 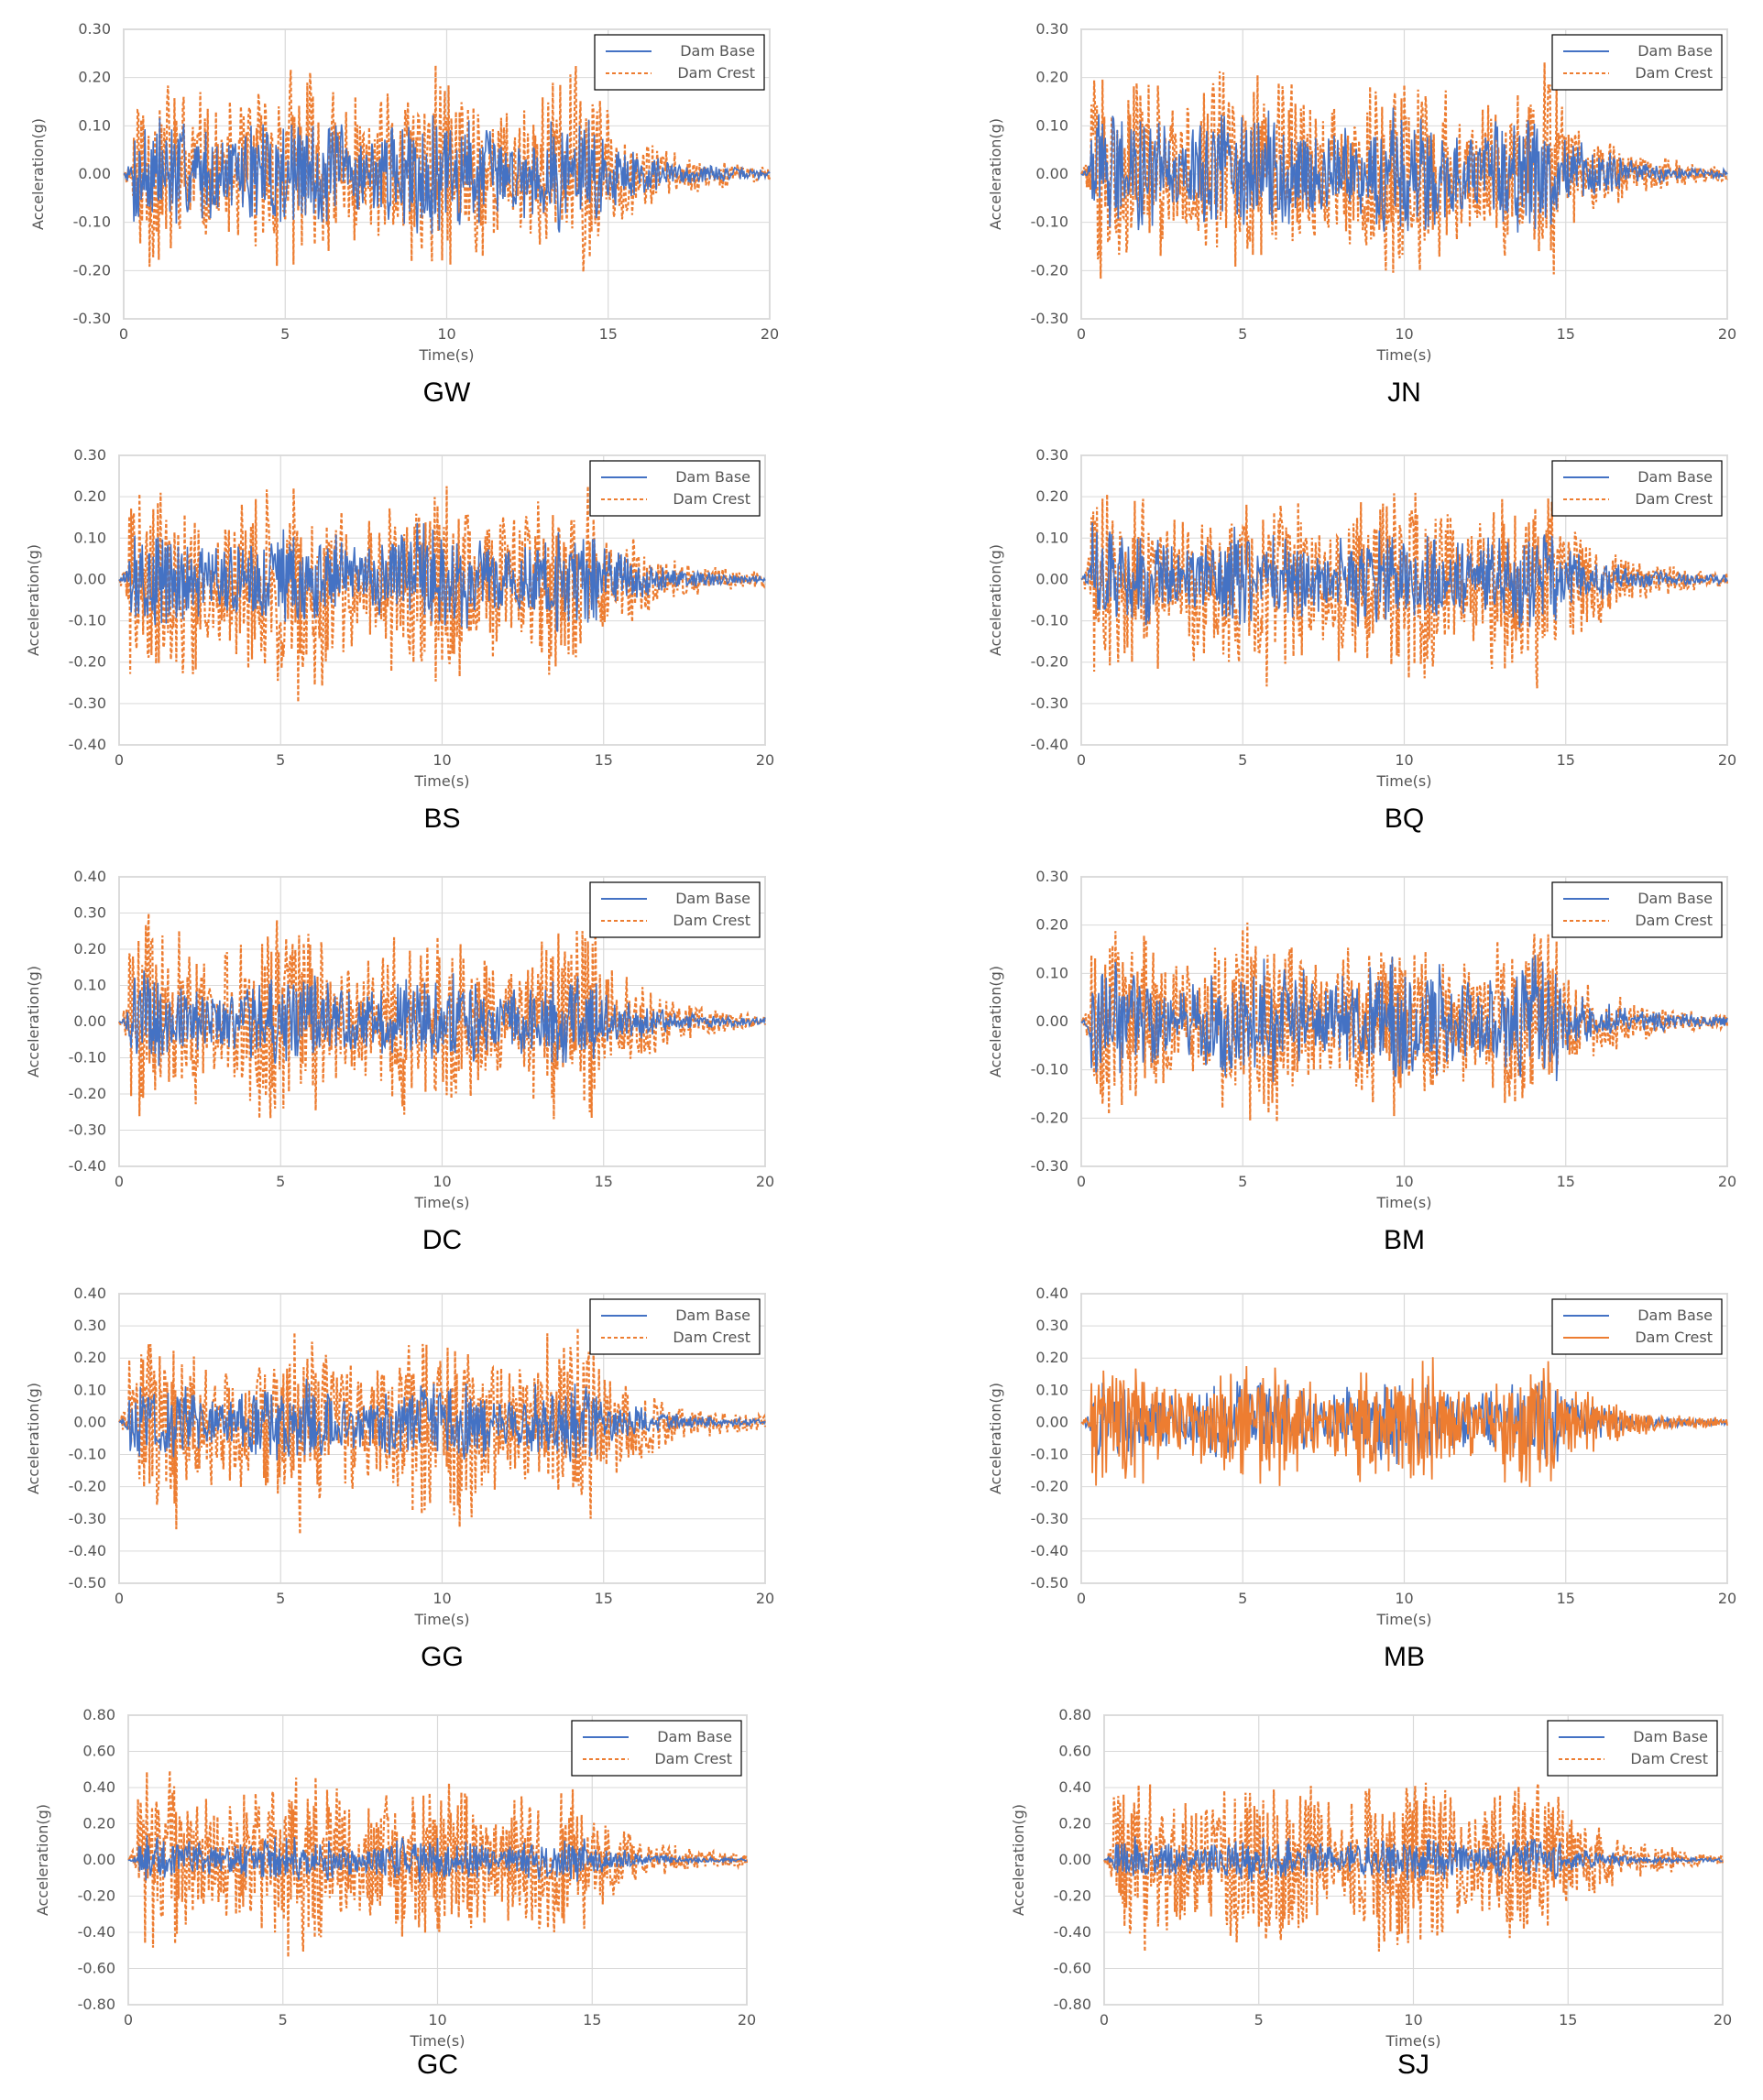 I want to click on y-tick-label: 0.80, so click(x=98, y=1714).